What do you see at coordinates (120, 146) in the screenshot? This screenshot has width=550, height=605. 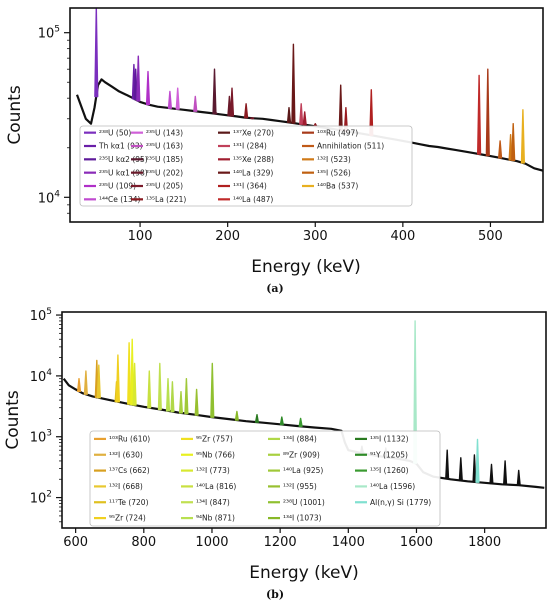 I see `legend-label: Th kα1 (93)` at bounding box center [120, 146].